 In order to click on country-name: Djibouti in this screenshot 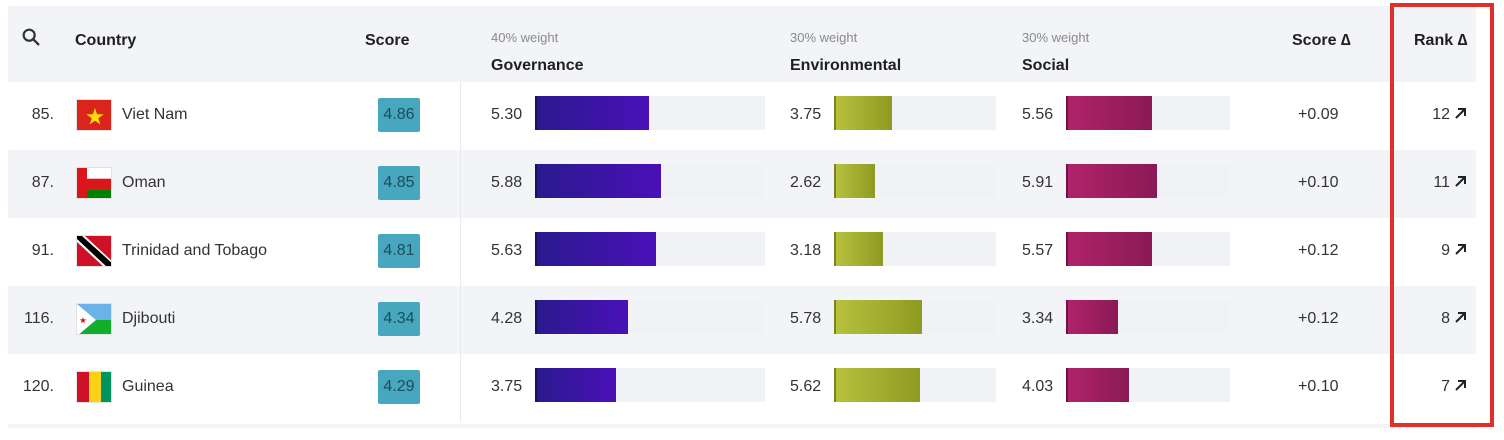, I will do `click(149, 318)`.